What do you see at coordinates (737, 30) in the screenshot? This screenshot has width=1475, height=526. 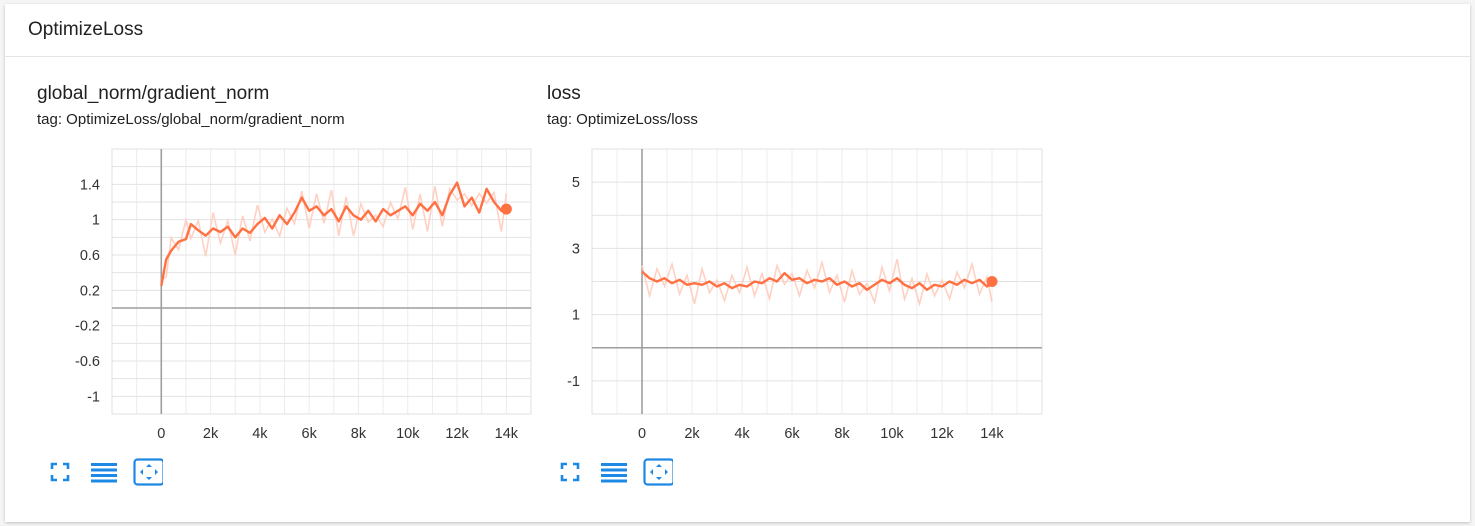 I see `group-header: OptimizeLoss` at bounding box center [737, 30].